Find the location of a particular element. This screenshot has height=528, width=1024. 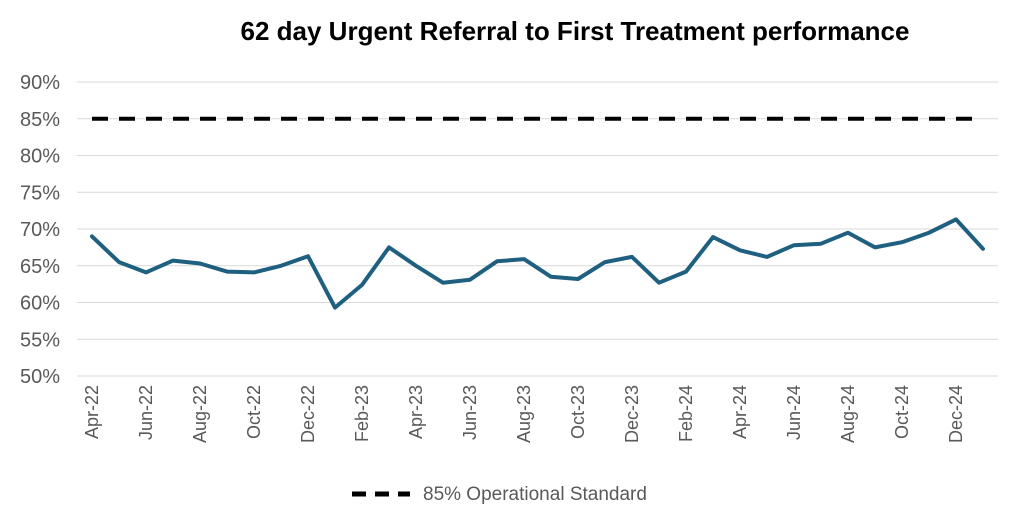

y-tick-label: 80% is located at coordinates (40, 157).